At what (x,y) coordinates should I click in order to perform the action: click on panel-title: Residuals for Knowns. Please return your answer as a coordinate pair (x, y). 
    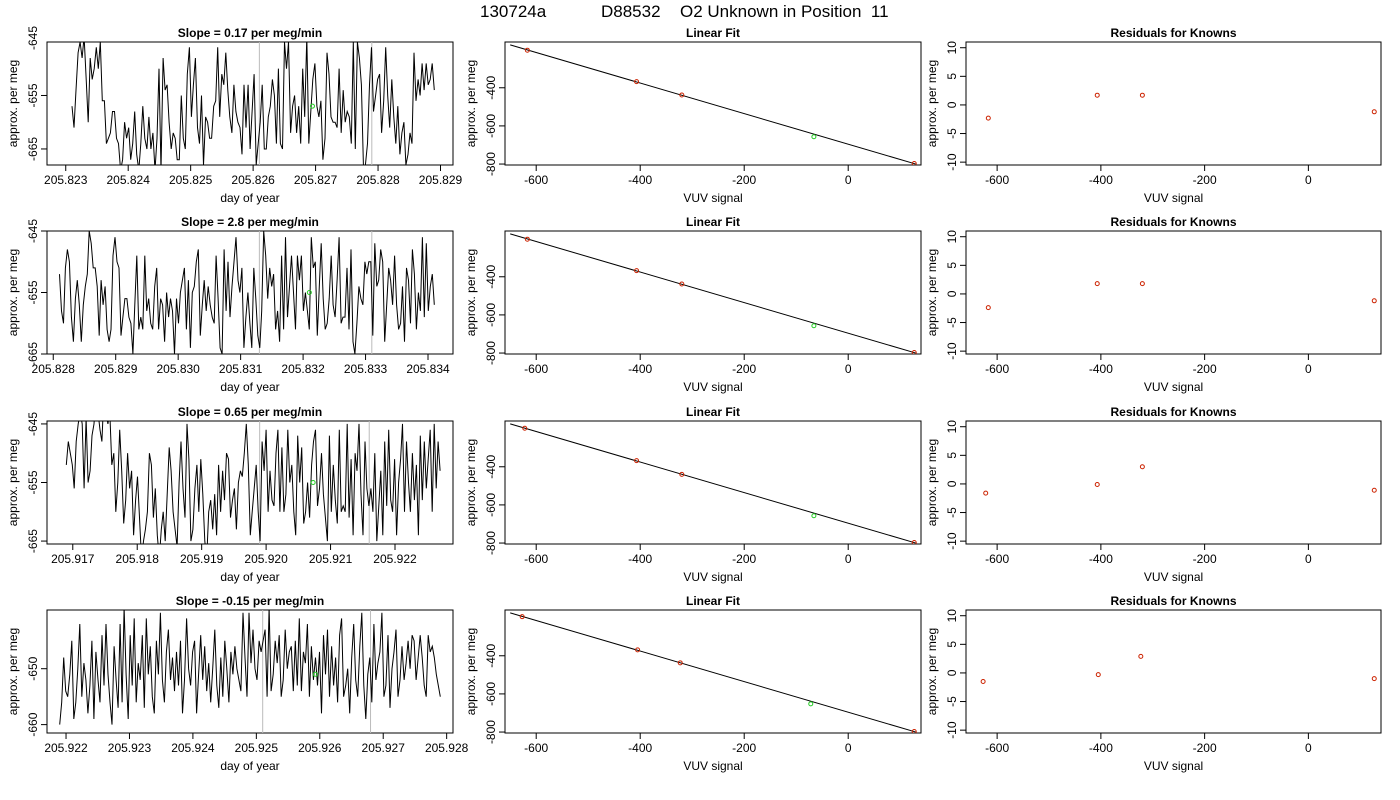
    Looking at the image, I should click on (1173, 33).